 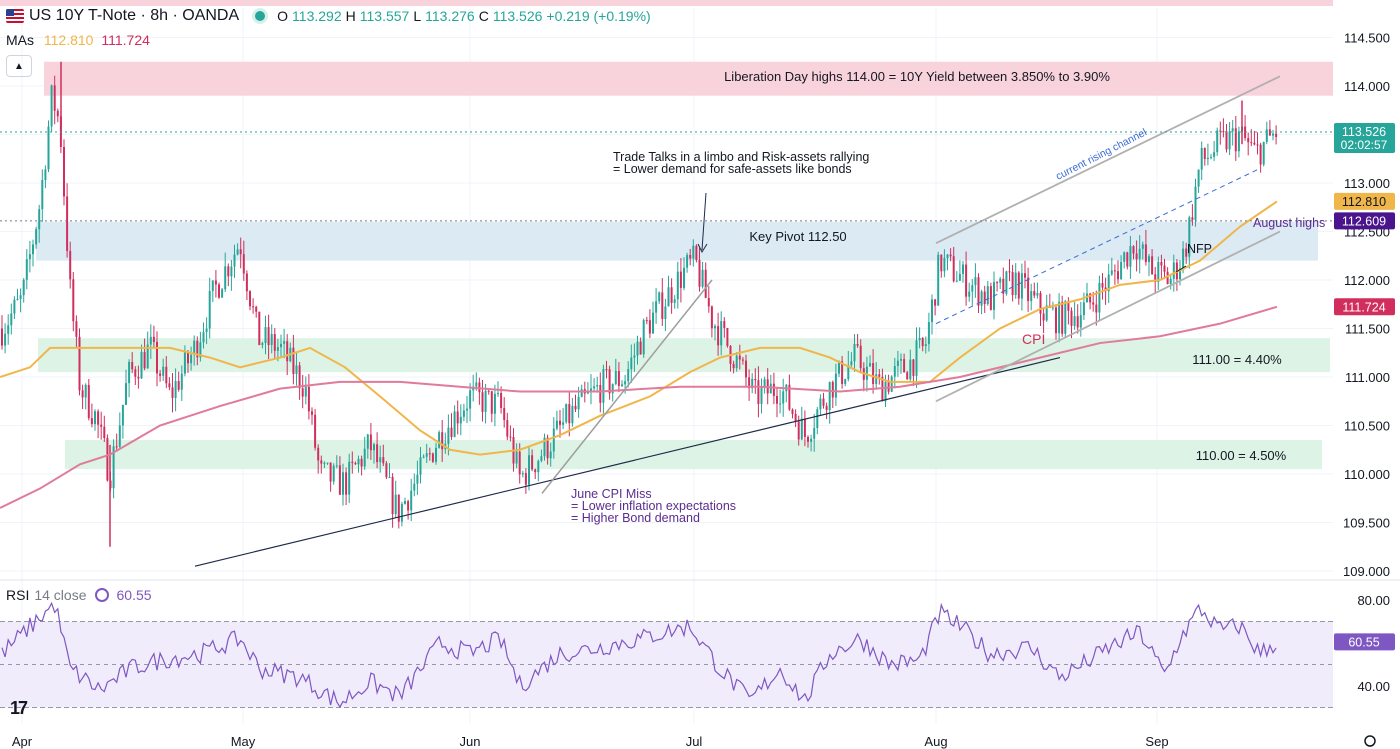 I want to click on liberation-day-zone, so click(x=688, y=78).